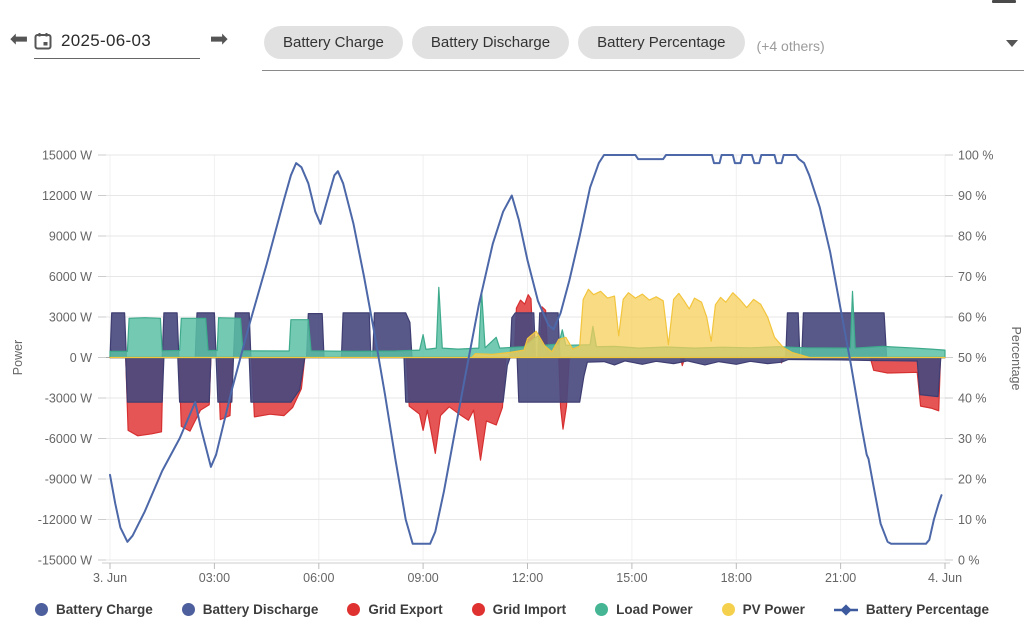  What do you see at coordinates (18, 357) in the screenshot?
I see `left-axis-title: Power` at bounding box center [18, 357].